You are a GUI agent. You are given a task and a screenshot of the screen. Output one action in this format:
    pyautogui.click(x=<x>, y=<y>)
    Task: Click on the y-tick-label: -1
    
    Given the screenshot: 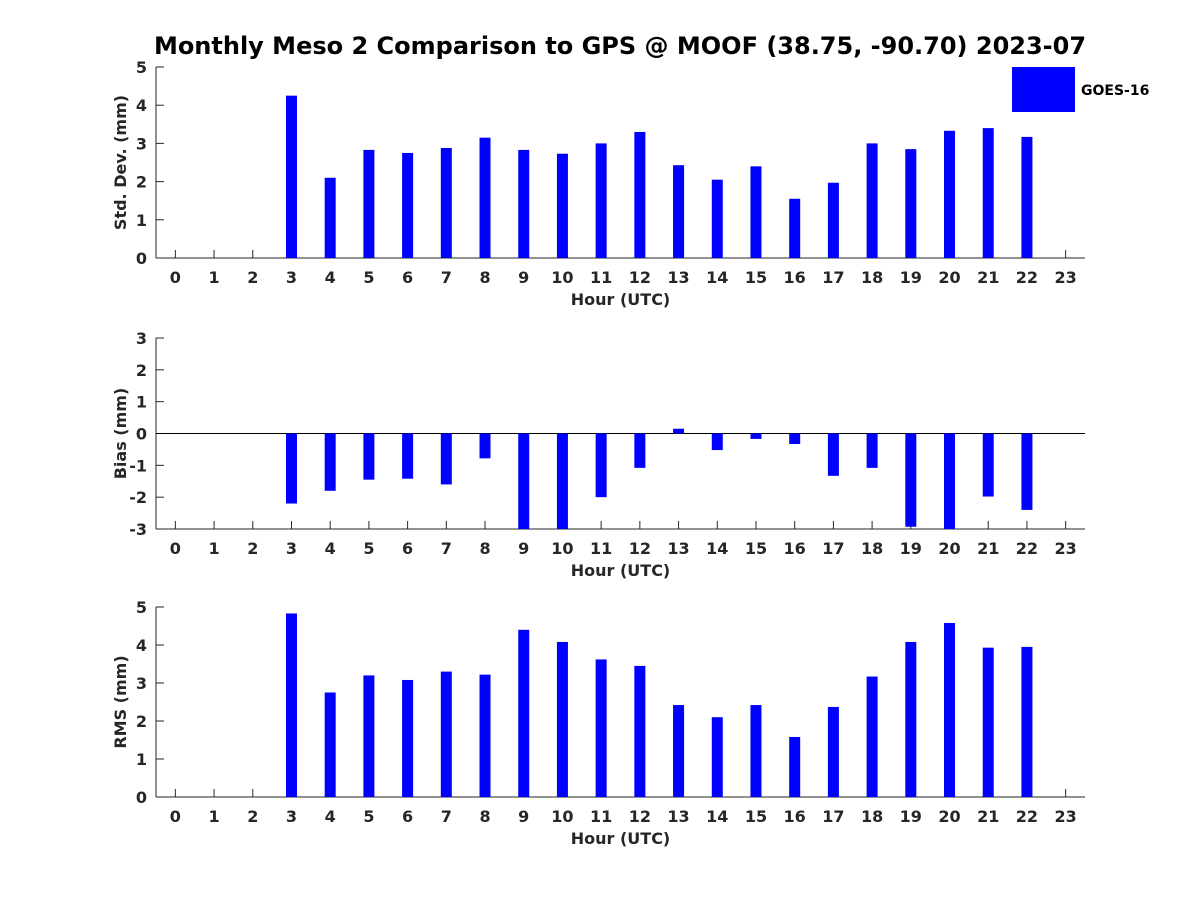 What is the action you would take?
    pyautogui.click(x=138, y=465)
    